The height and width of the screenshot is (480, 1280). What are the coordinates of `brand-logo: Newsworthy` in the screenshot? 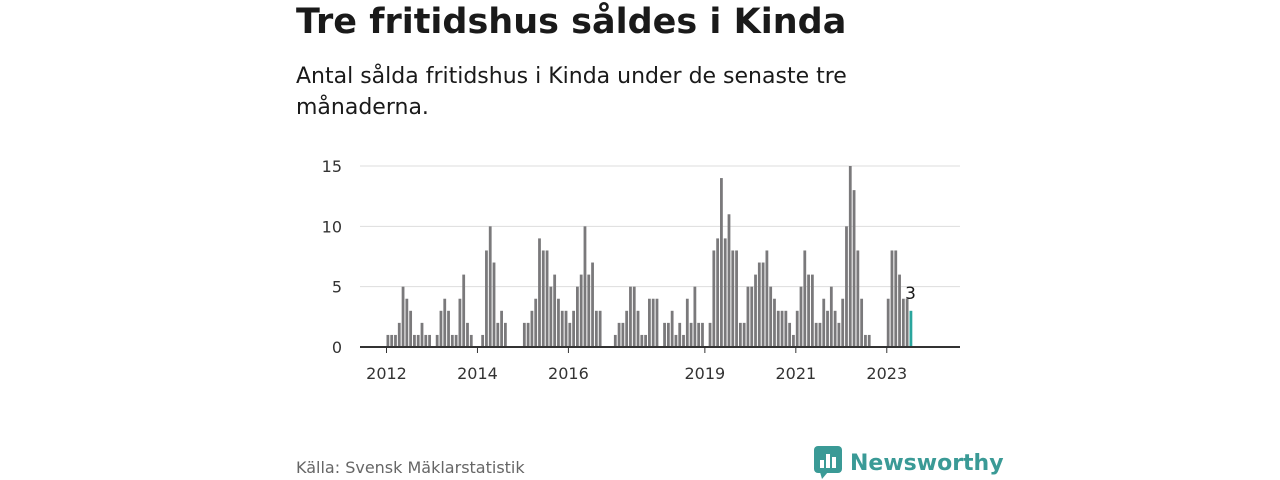 It's located at (909, 463).